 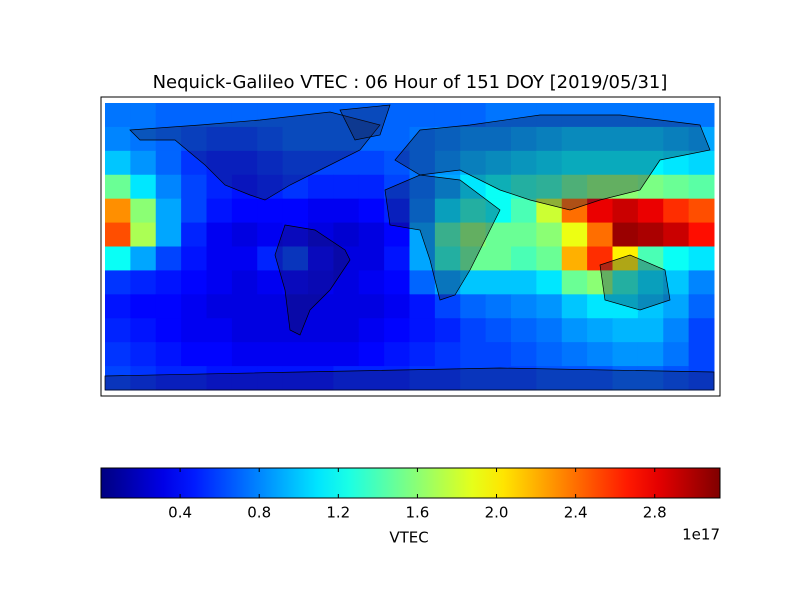 What do you see at coordinates (417, 513) in the screenshot?
I see `colorbar-tick-label: 1.6` at bounding box center [417, 513].